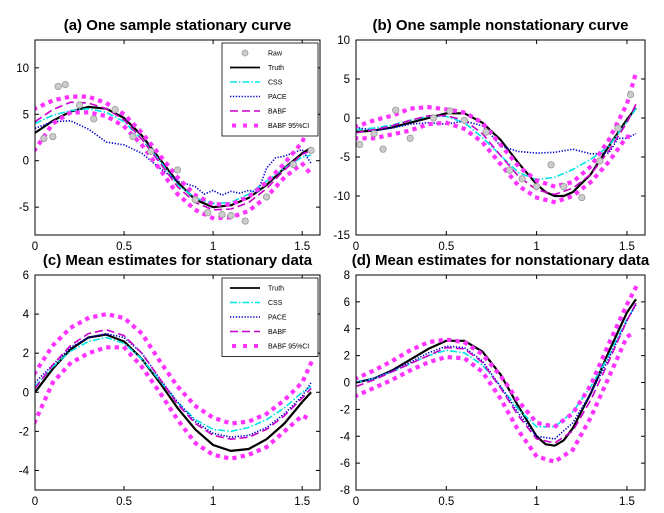 The height and width of the screenshot is (513, 664). I want to click on y-tick-label: -10, so click(341, 197).